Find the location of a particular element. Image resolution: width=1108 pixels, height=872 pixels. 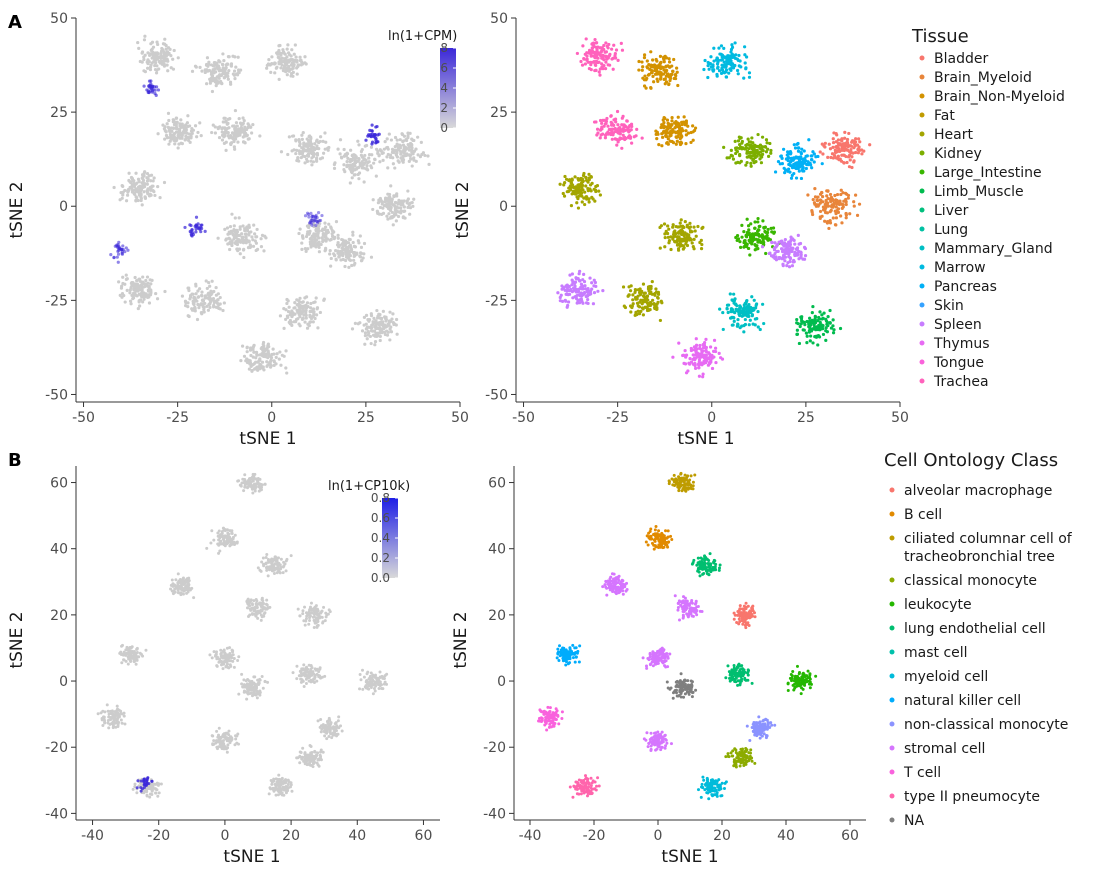

legend-label: Large_Intestine is located at coordinates (988, 173).